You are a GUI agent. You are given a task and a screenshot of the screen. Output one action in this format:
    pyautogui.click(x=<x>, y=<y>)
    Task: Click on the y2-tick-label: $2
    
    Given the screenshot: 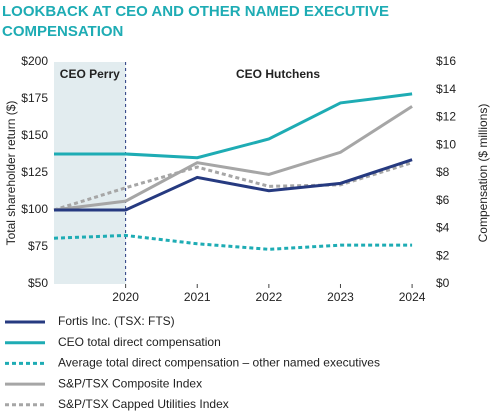 What is the action you would take?
    pyautogui.click(x=443, y=255)
    